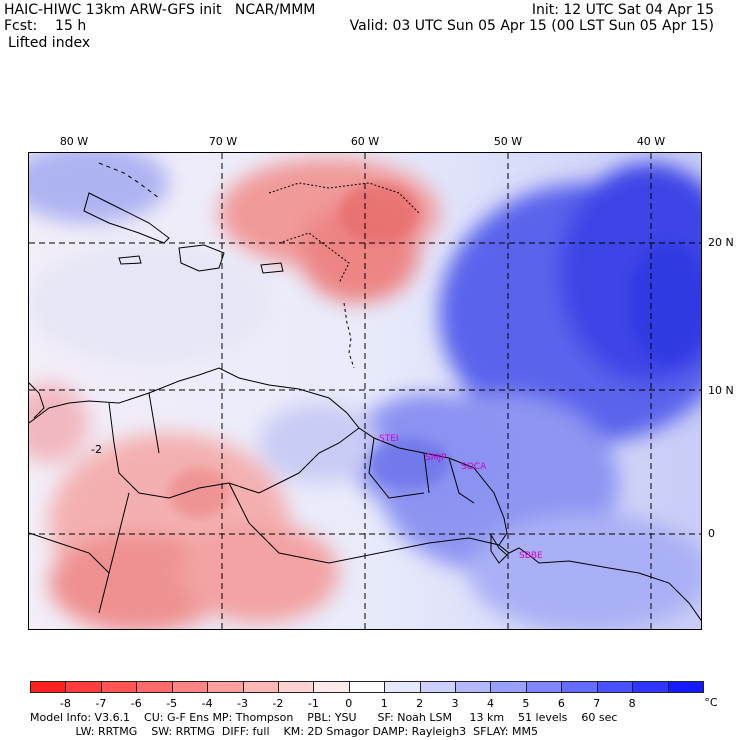 This screenshot has width=740, height=740. I want to click on lon-label-60w: 60 W, so click(365, 141).